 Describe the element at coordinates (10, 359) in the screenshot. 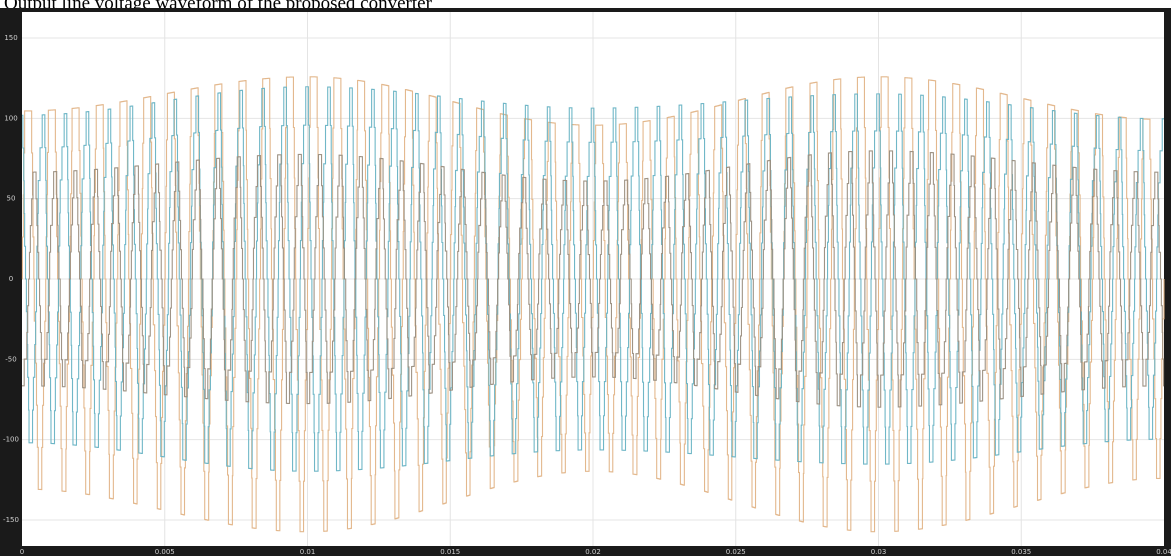

I see `y-tick-label: -50` at that location.